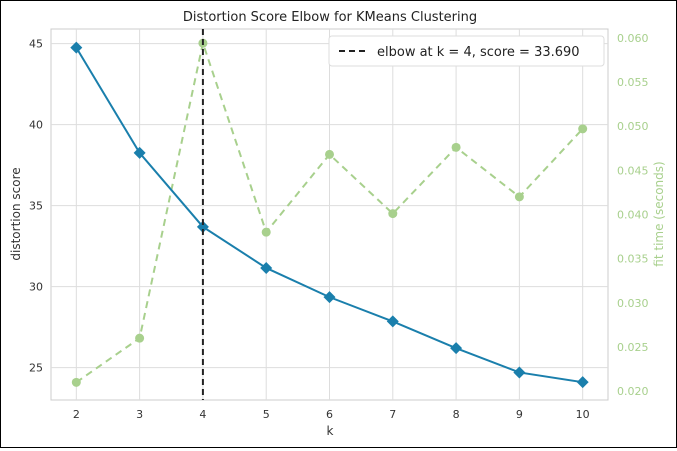  Describe the element at coordinates (519, 414) in the screenshot. I see `x-tick-label: 9` at that location.